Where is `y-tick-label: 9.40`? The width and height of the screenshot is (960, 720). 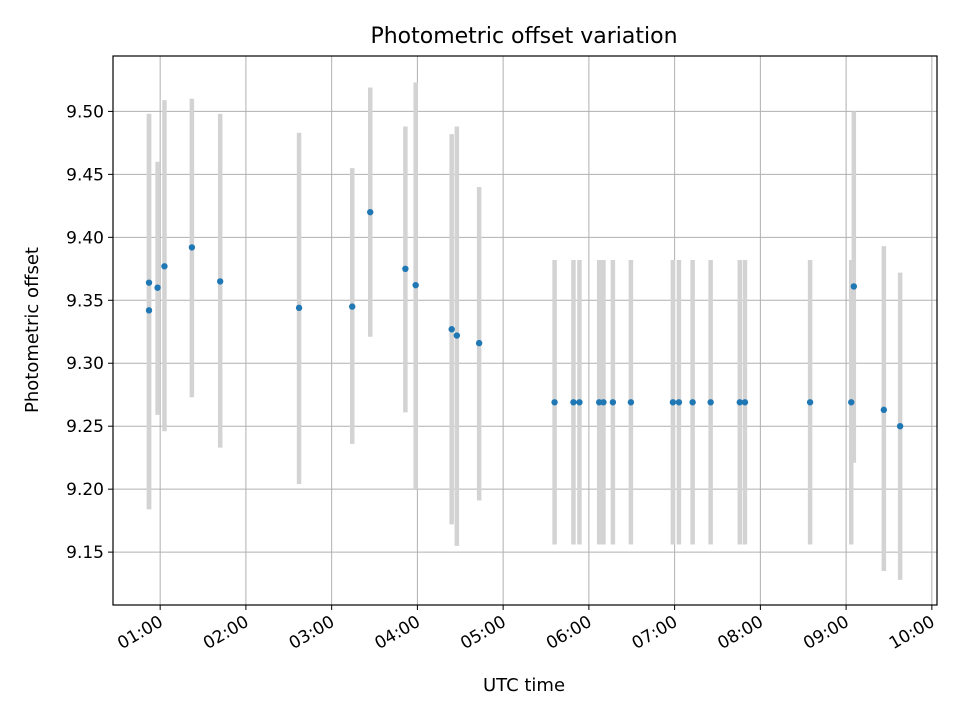
y-tick-label: 9.40 is located at coordinates (85, 238).